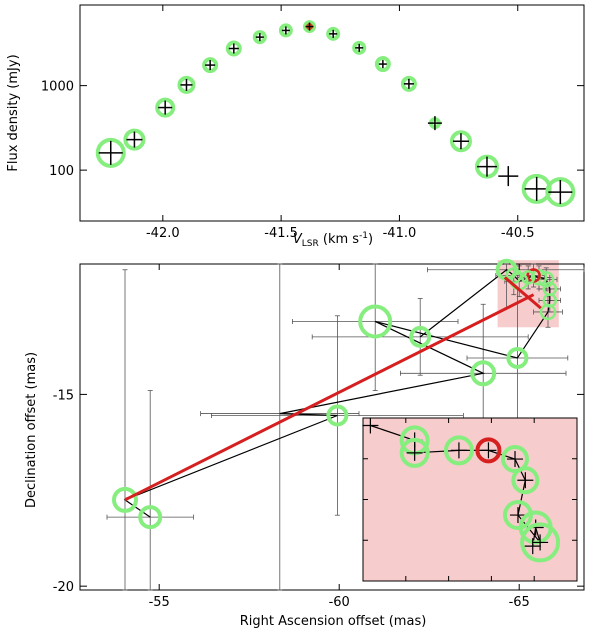  I want to click on inset-point-highlight, so click(488, 450).